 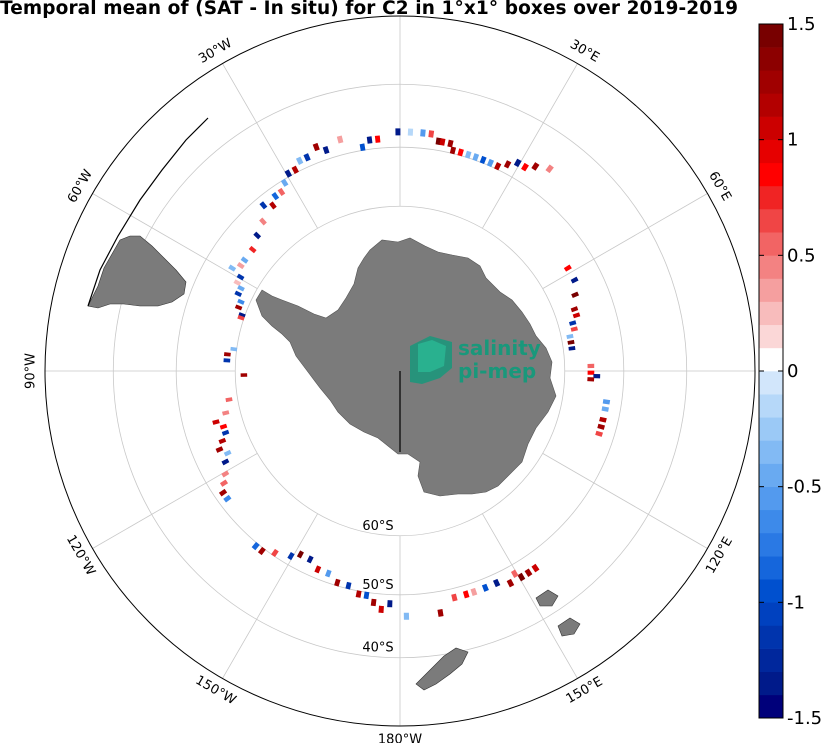 I want to click on meridian--150, so click(x=270, y=596).